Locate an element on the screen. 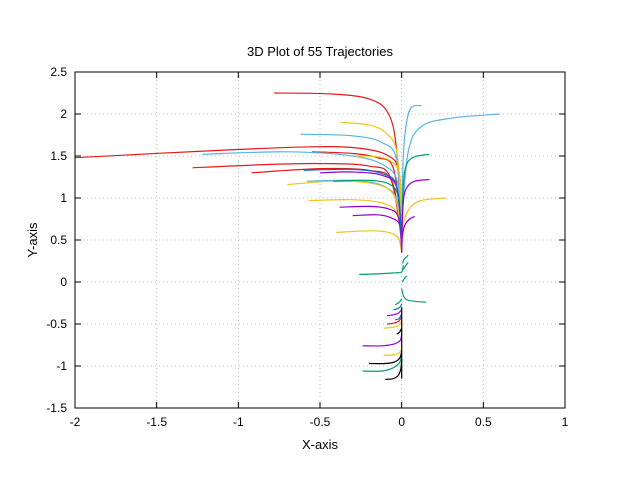 Image resolution: width=640 pixels, height=480 pixels. y-tick-label: 1.5 is located at coordinates (58, 156).